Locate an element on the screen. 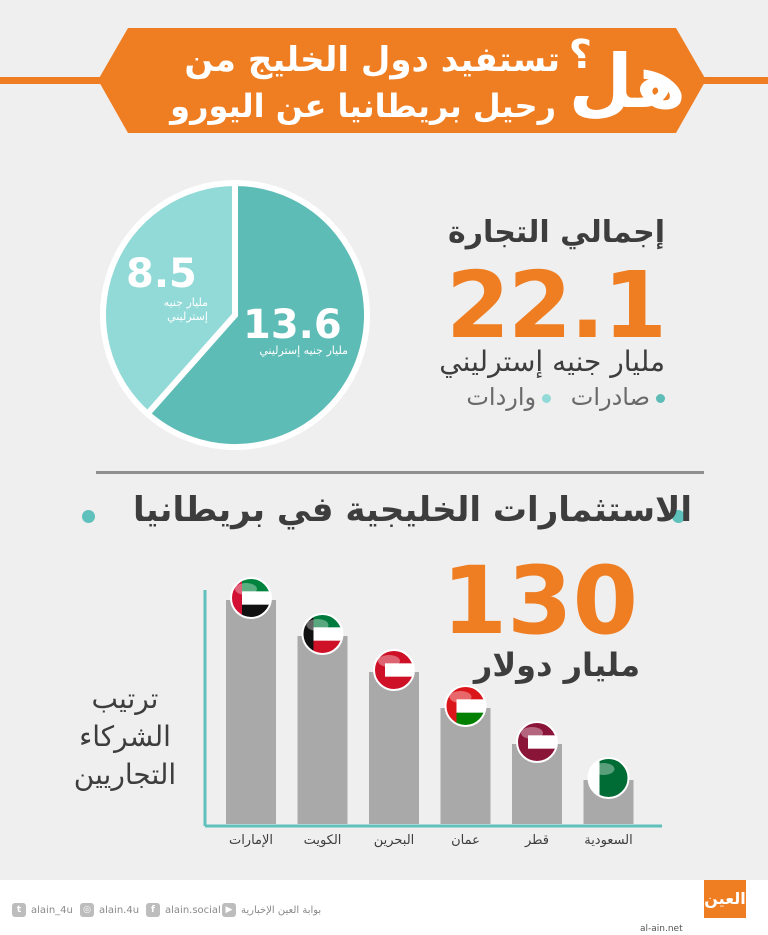 This screenshot has width=768, height=935. header-big-word: هل is located at coordinates (628, 82).